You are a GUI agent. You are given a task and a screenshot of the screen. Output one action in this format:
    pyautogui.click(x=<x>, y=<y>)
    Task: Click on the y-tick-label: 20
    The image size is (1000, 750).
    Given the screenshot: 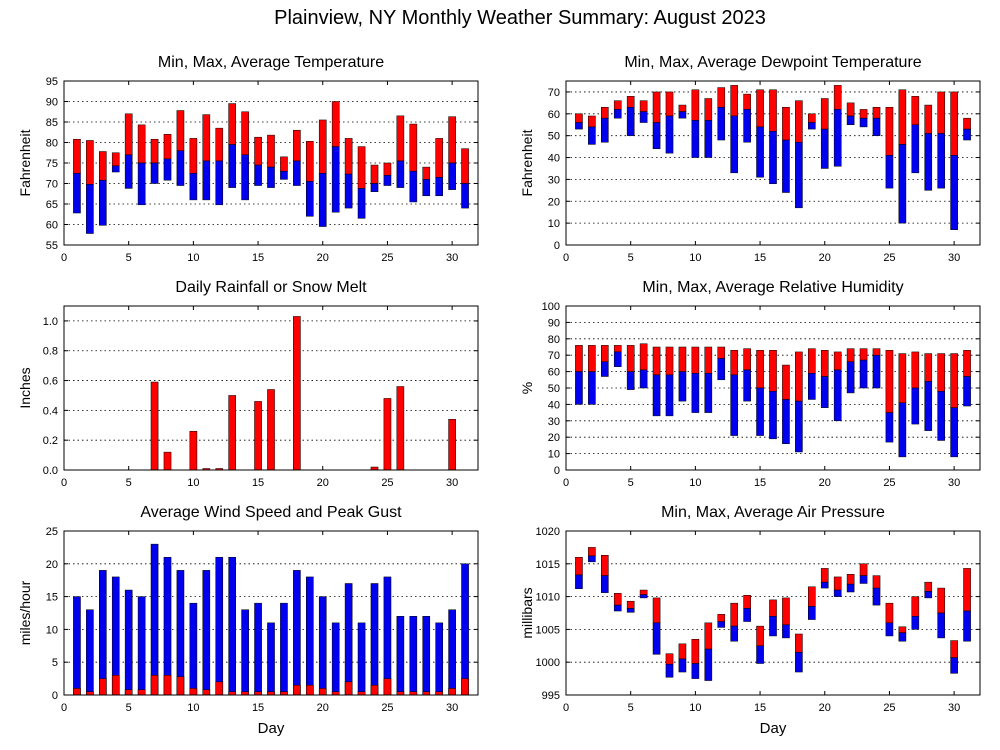 What is the action you would take?
    pyautogui.click(x=554, y=202)
    